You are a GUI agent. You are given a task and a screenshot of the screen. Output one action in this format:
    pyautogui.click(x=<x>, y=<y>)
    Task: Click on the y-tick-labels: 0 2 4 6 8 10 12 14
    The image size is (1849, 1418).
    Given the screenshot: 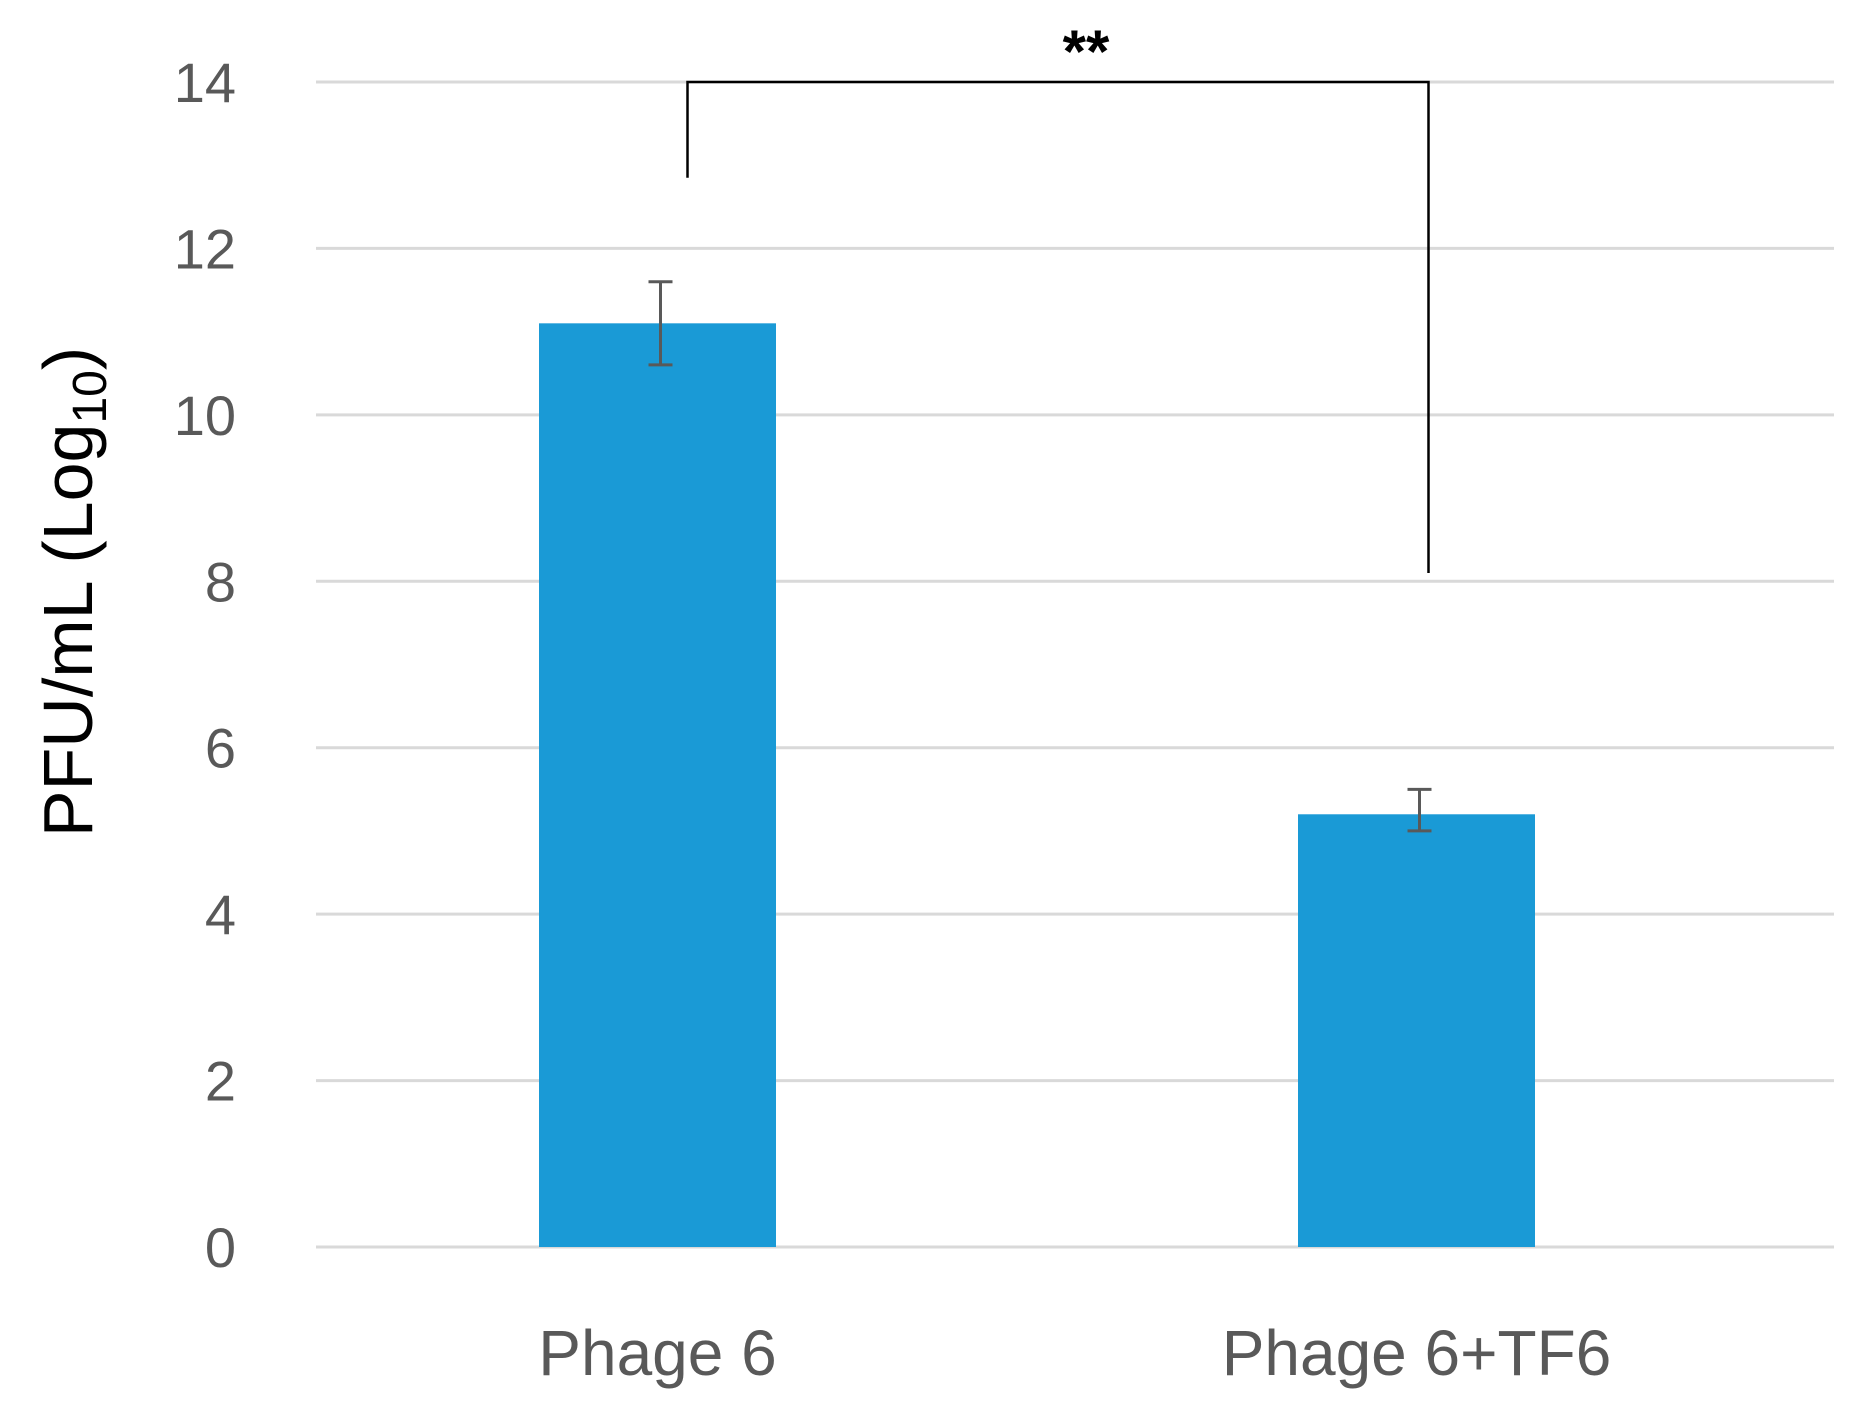 What is the action you would take?
    pyautogui.click(x=205, y=665)
    